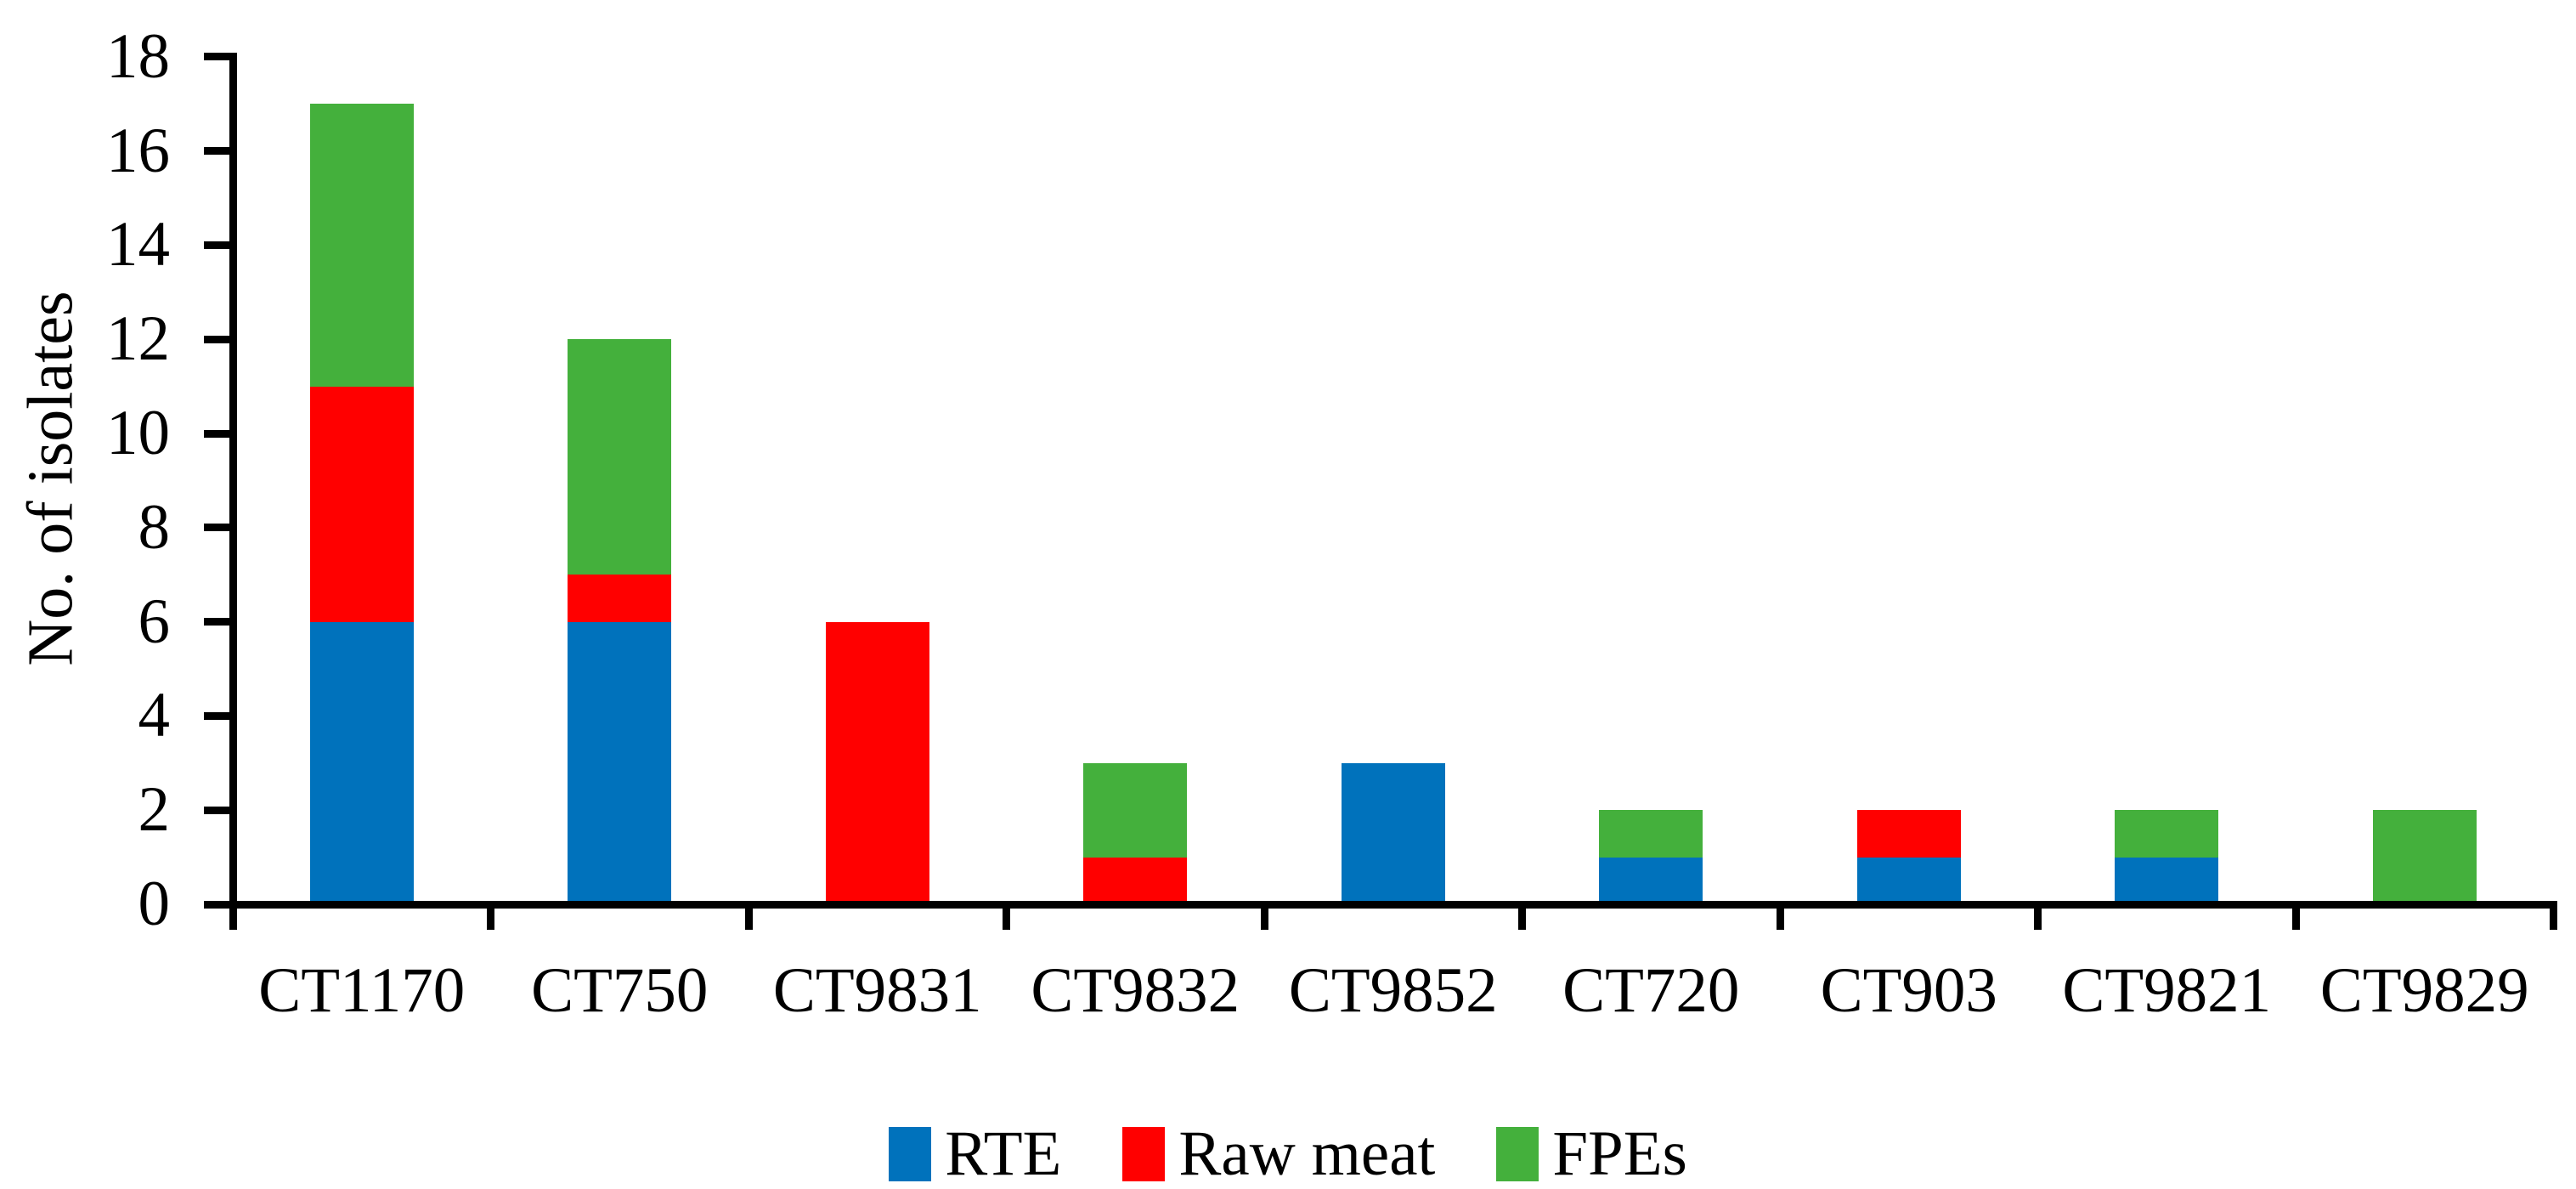 This screenshot has width=2576, height=1189. Describe the element at coordinates (1651, 834) in the screenshot. I see `bar-segment-CT720-fpes` at that location.